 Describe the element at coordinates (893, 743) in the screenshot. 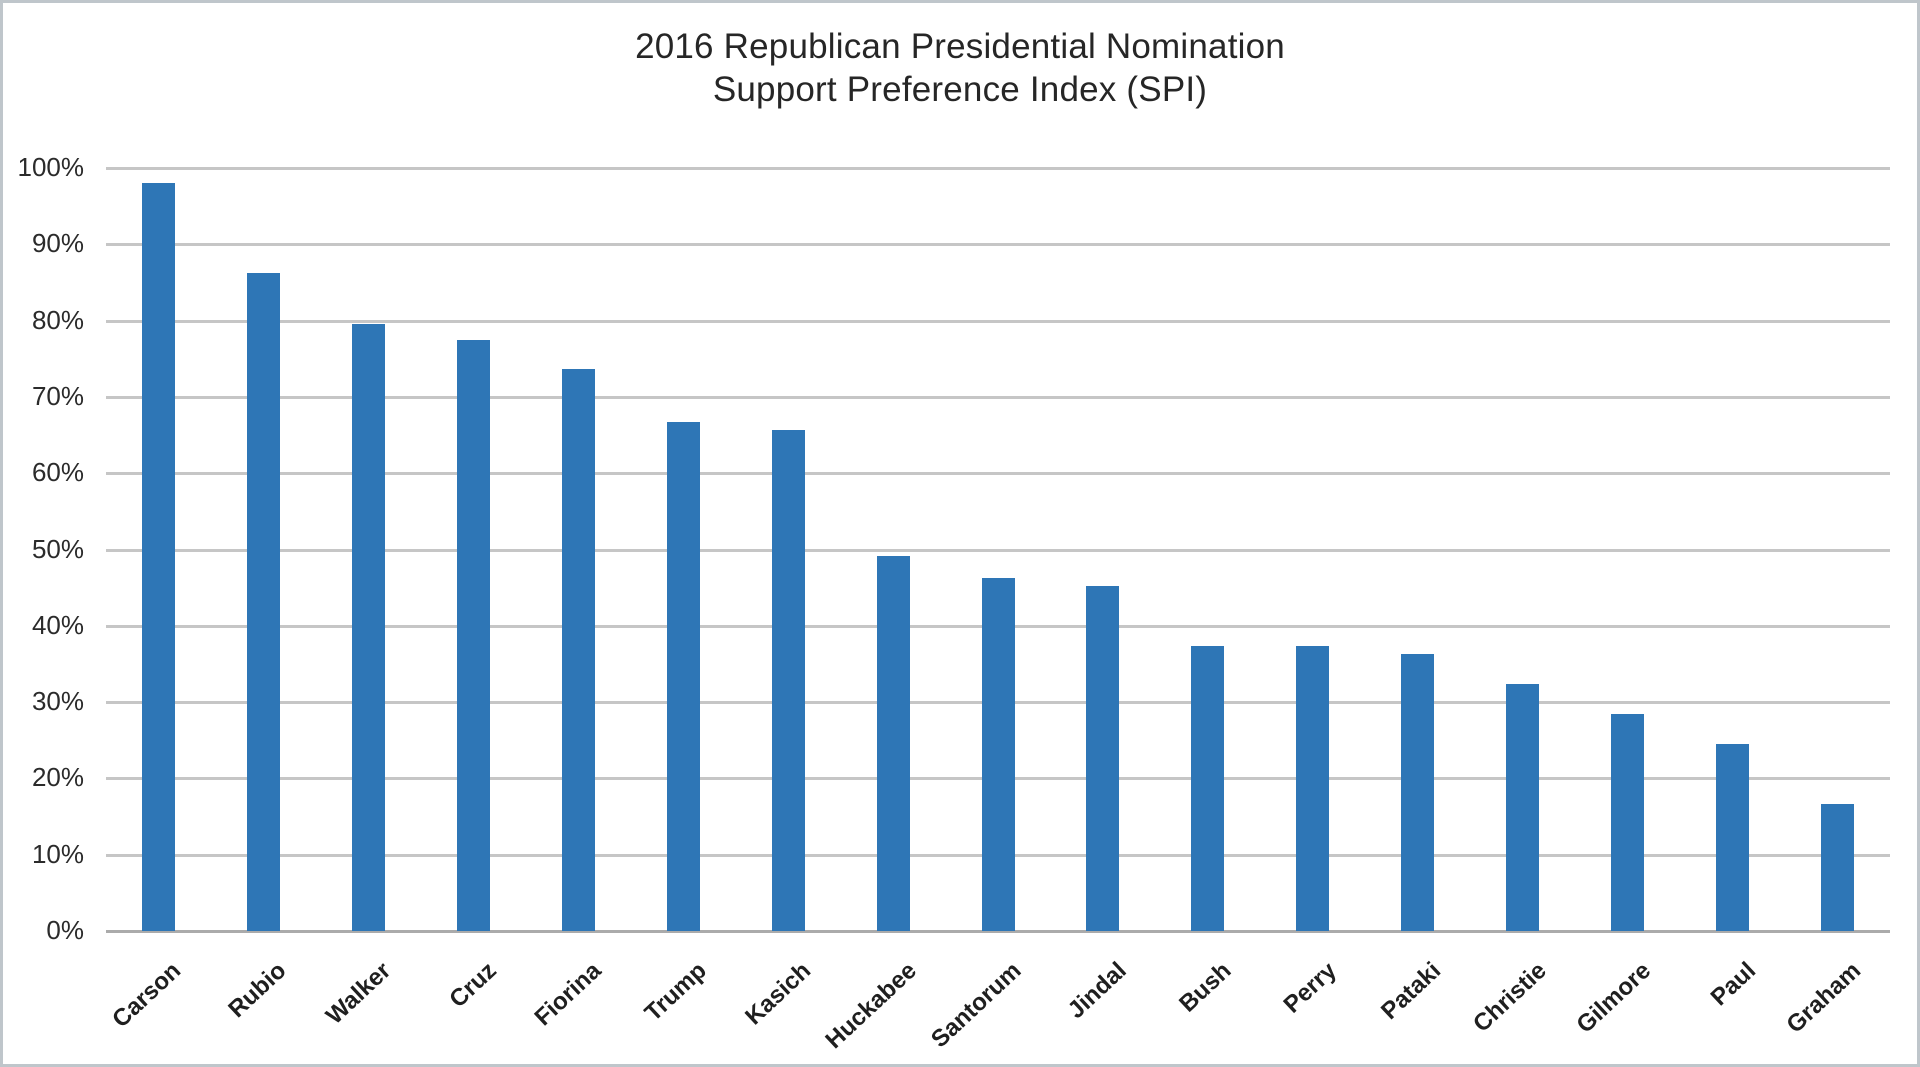

I see `bar-huckabee` at that location.